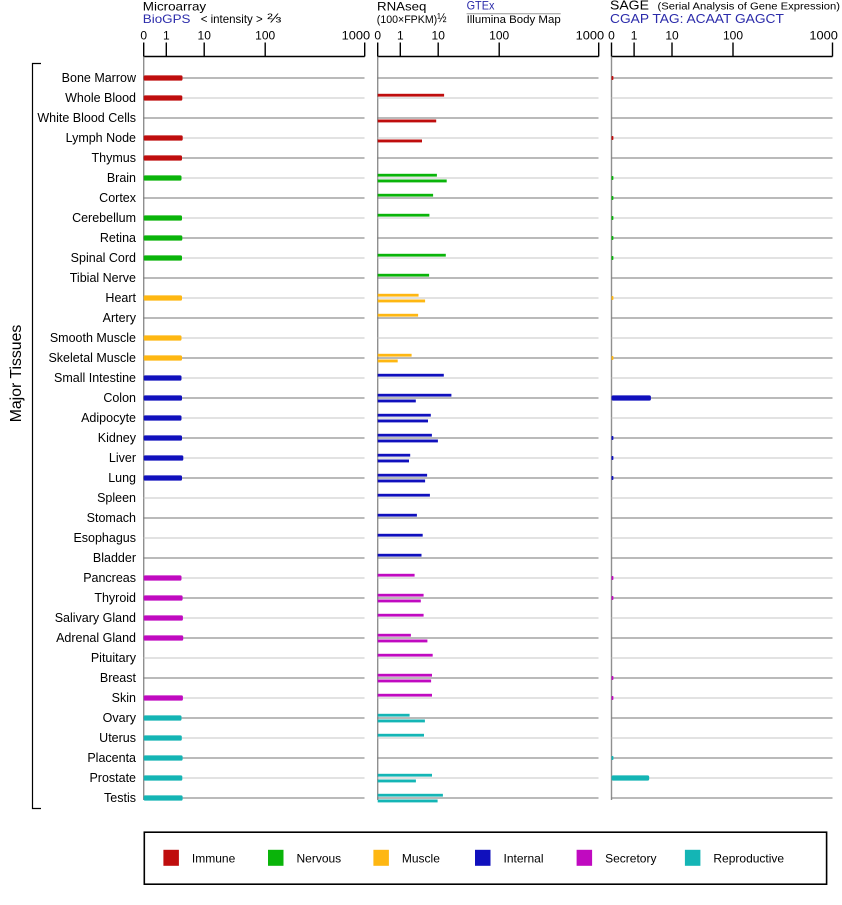 The image size is (842, 905). I want to click on svg-text: Cortex, so click(118, 198).